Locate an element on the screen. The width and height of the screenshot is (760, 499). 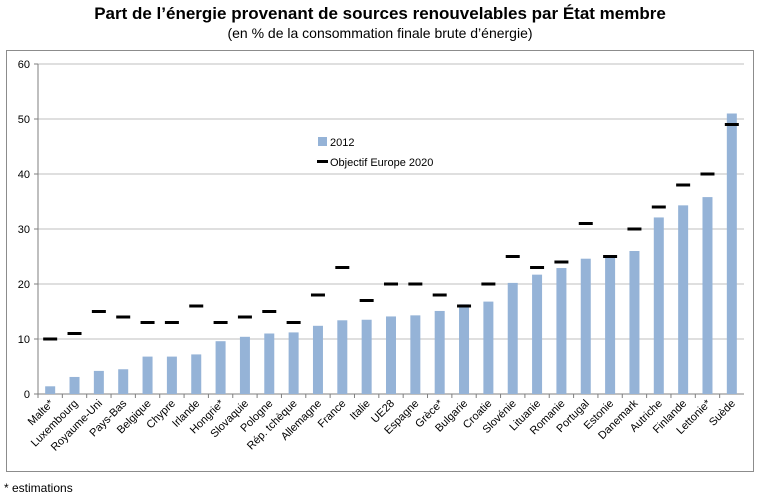
y-tick-label: 10 is located at coordinates (24, 340).